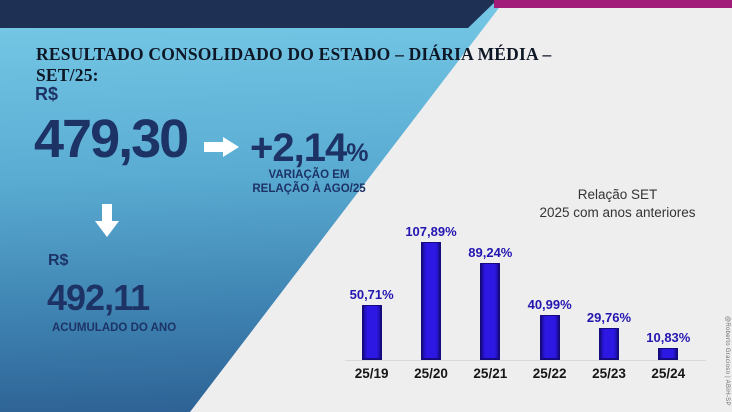 The width and height of the screenshot is (732, 412). What do you see at coordinates (520, 373) in the screenshot?
I see `bar-chart-categories: 25/19 25/20 25/21 25/22 25/23 25/24` at bounding box center [520, 373].